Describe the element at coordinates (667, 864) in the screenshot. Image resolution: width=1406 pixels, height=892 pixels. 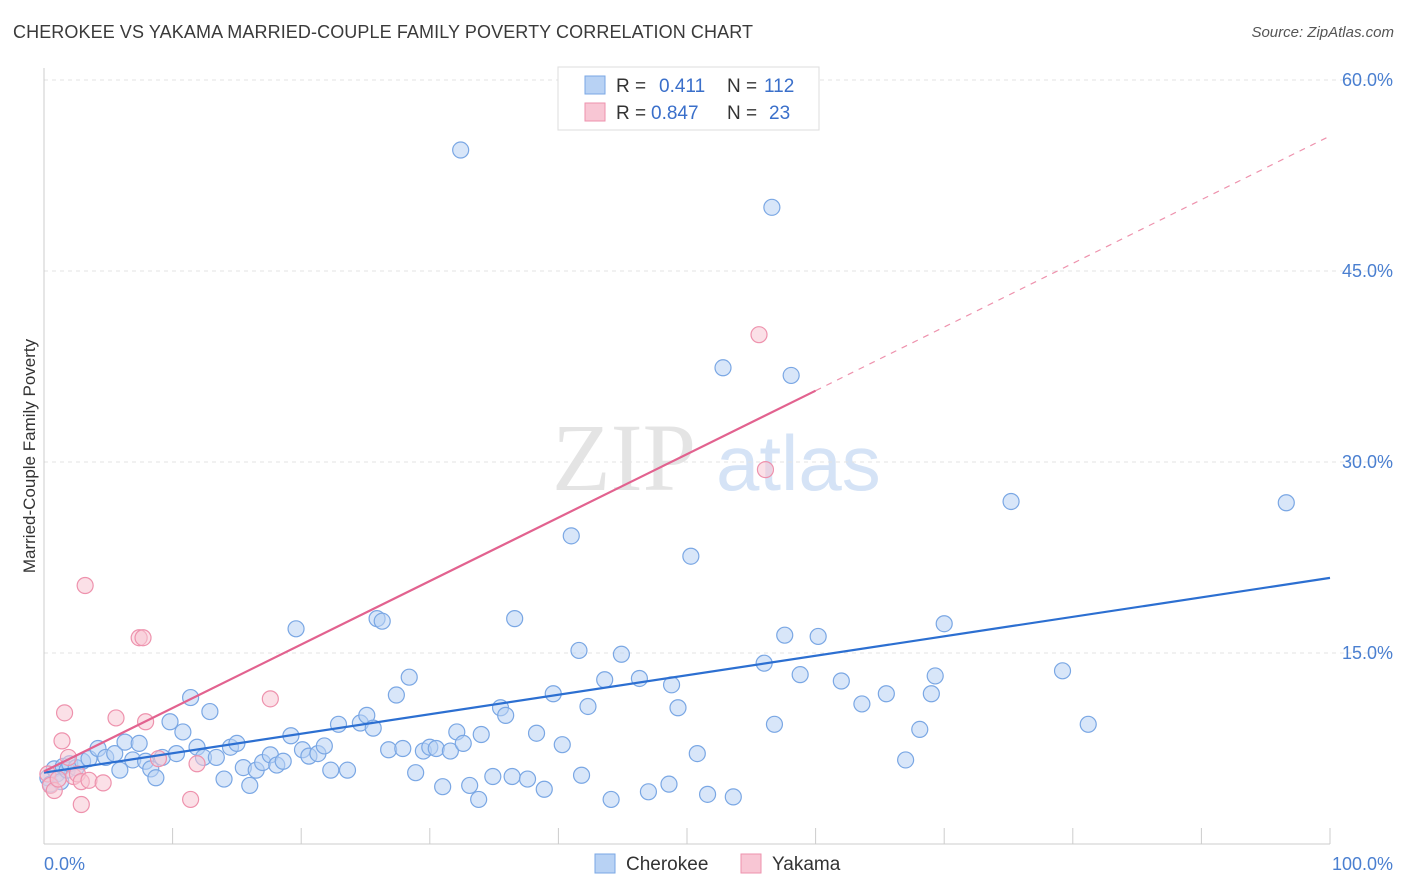
I see `bottom-legend-cherokee: Cherokee` at that location.